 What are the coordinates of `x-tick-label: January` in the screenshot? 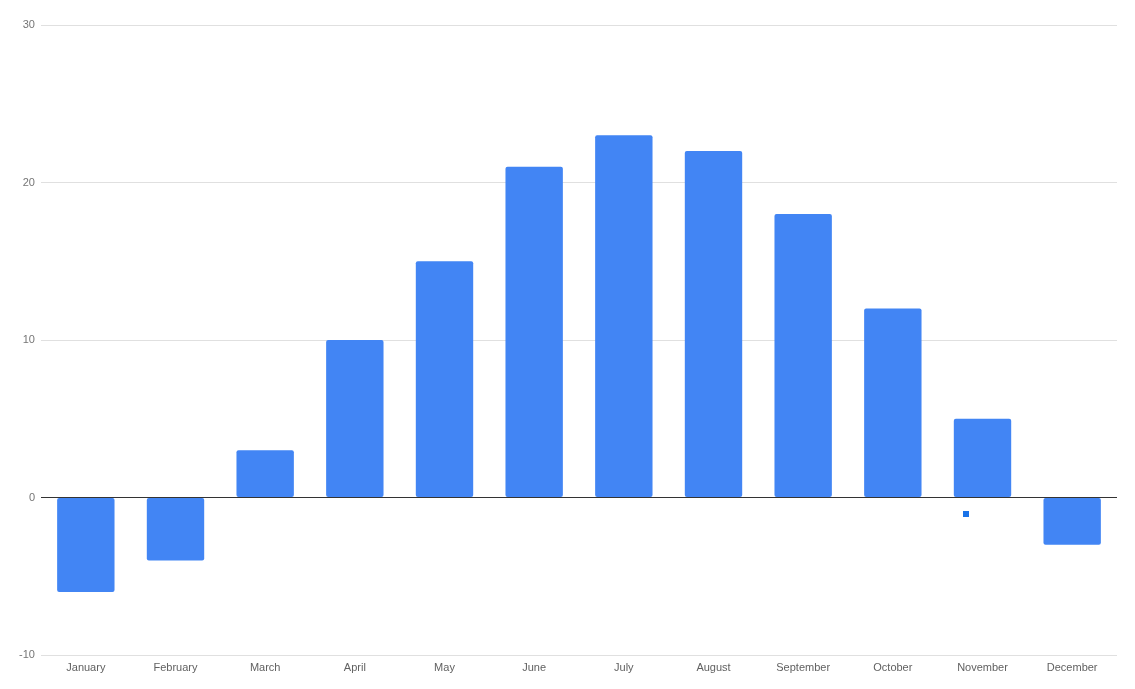 It's located at (86, 666).